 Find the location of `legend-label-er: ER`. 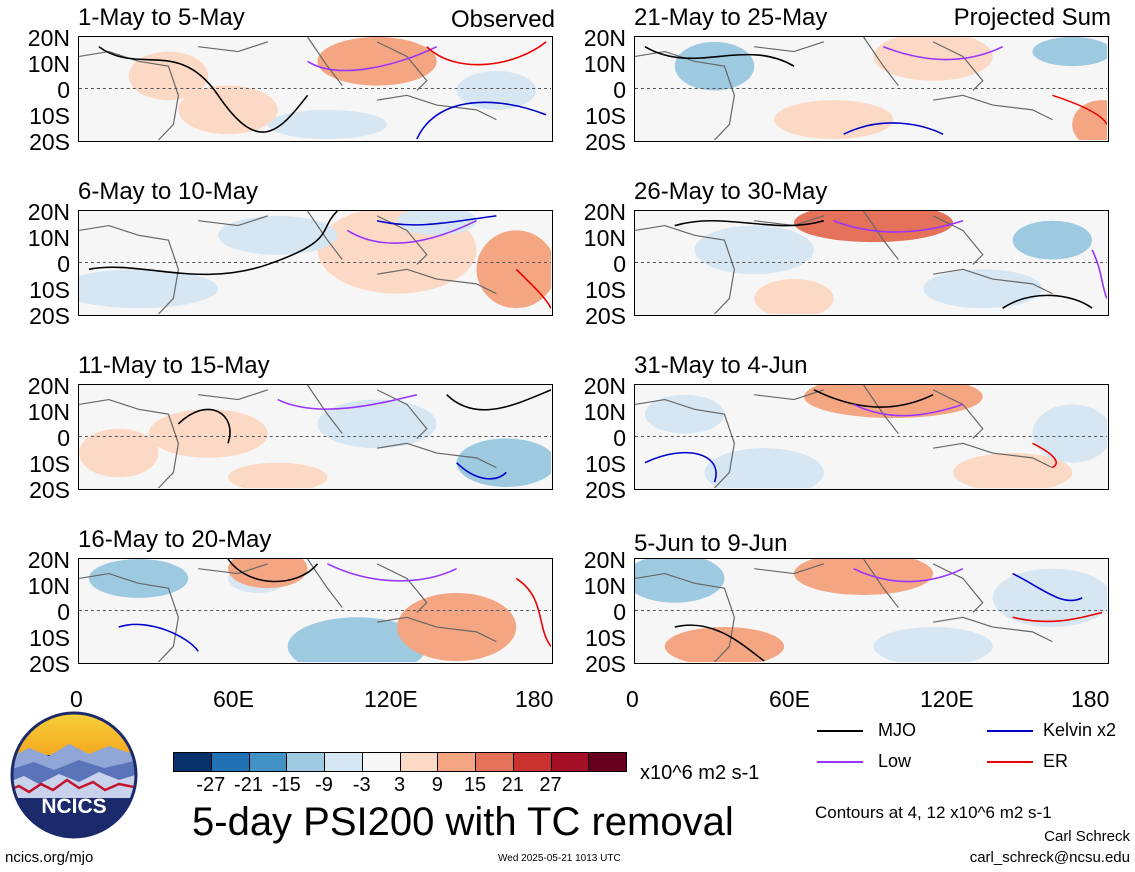

legend-label-er: ER is located at coordinates (1056, 761).